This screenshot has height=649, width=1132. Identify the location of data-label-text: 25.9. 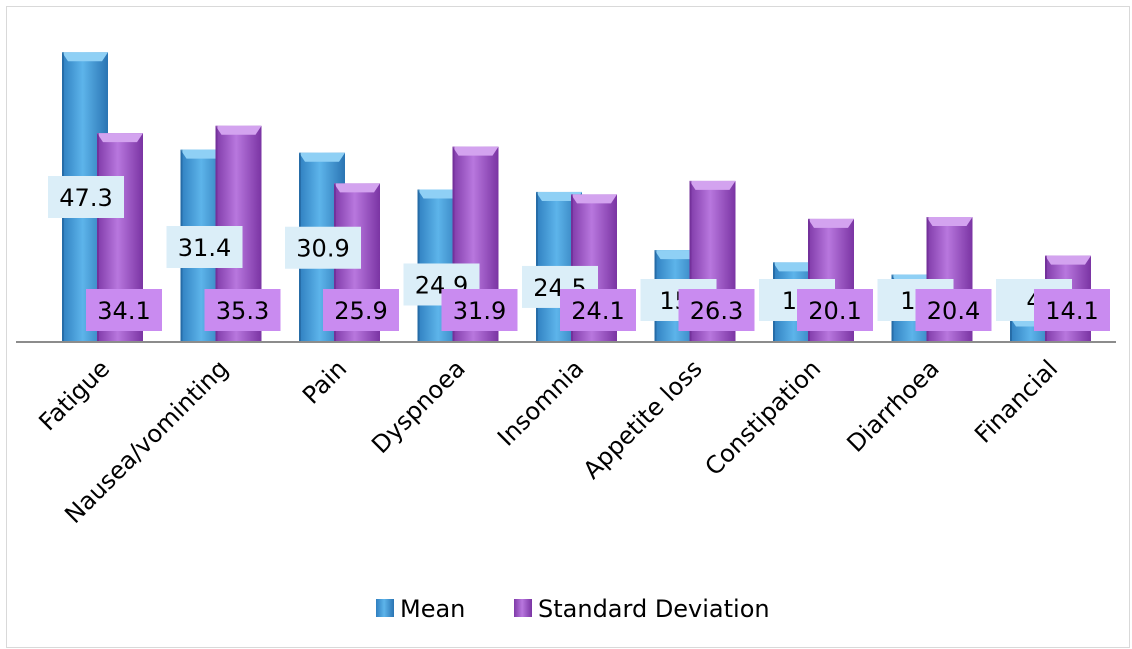
(360, 311).